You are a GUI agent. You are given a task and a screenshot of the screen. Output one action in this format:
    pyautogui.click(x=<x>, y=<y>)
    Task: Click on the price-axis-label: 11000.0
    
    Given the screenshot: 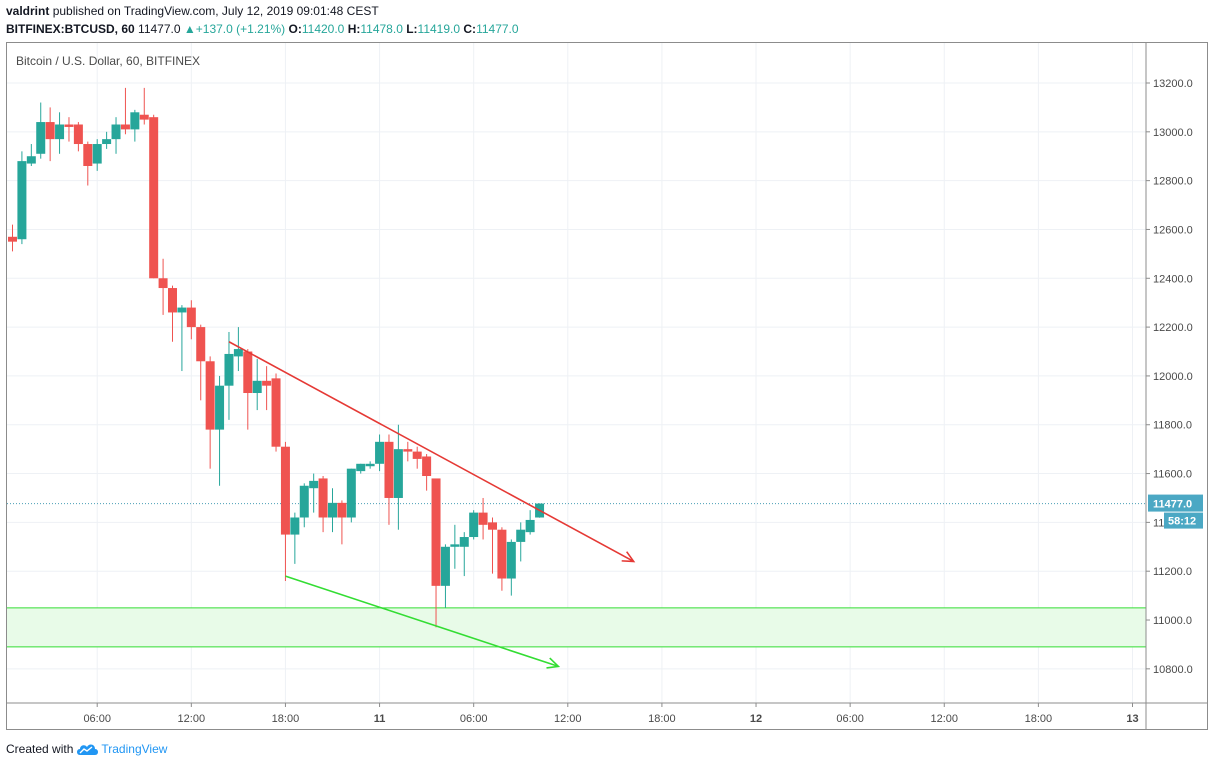 What is the action you would take?
    pyautogui.click(x=1172, y=621)
    